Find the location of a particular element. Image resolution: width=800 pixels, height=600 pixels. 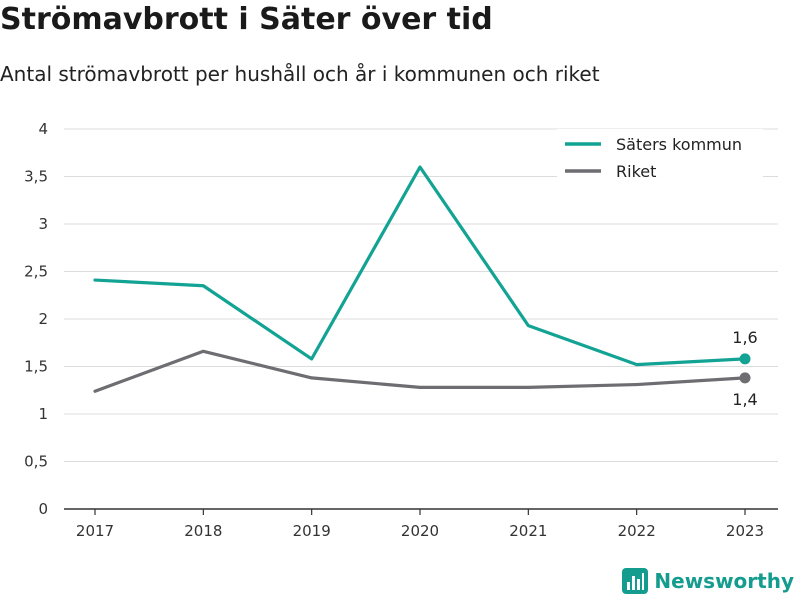

x-tick-label: 2020 is located at coordinates (420, 531).